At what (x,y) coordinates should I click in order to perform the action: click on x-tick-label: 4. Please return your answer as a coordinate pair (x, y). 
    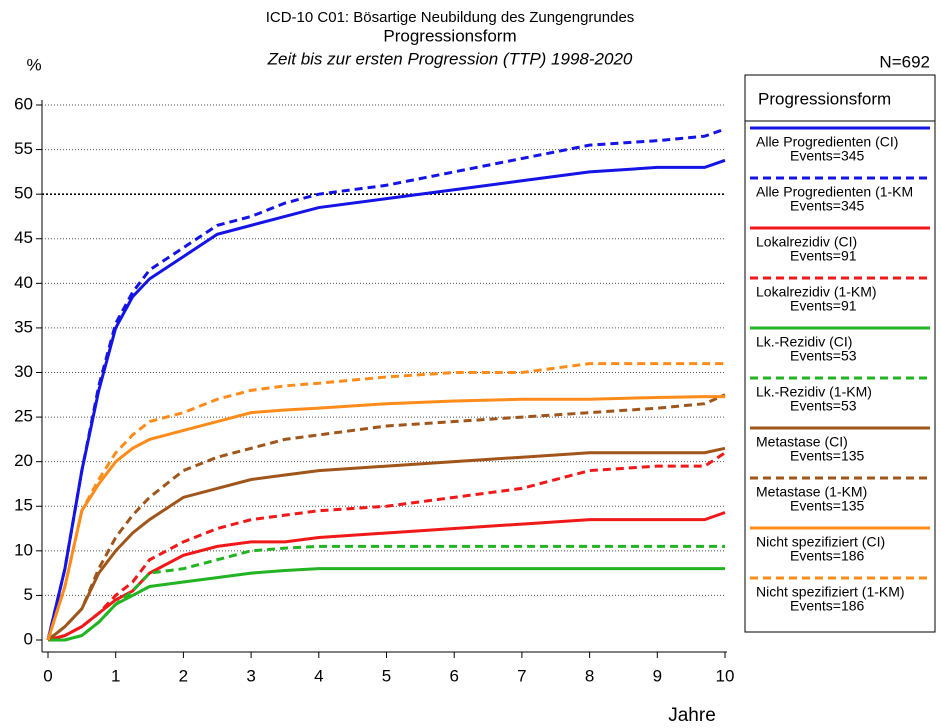
    Looking at the image, I should click on (318, 675).